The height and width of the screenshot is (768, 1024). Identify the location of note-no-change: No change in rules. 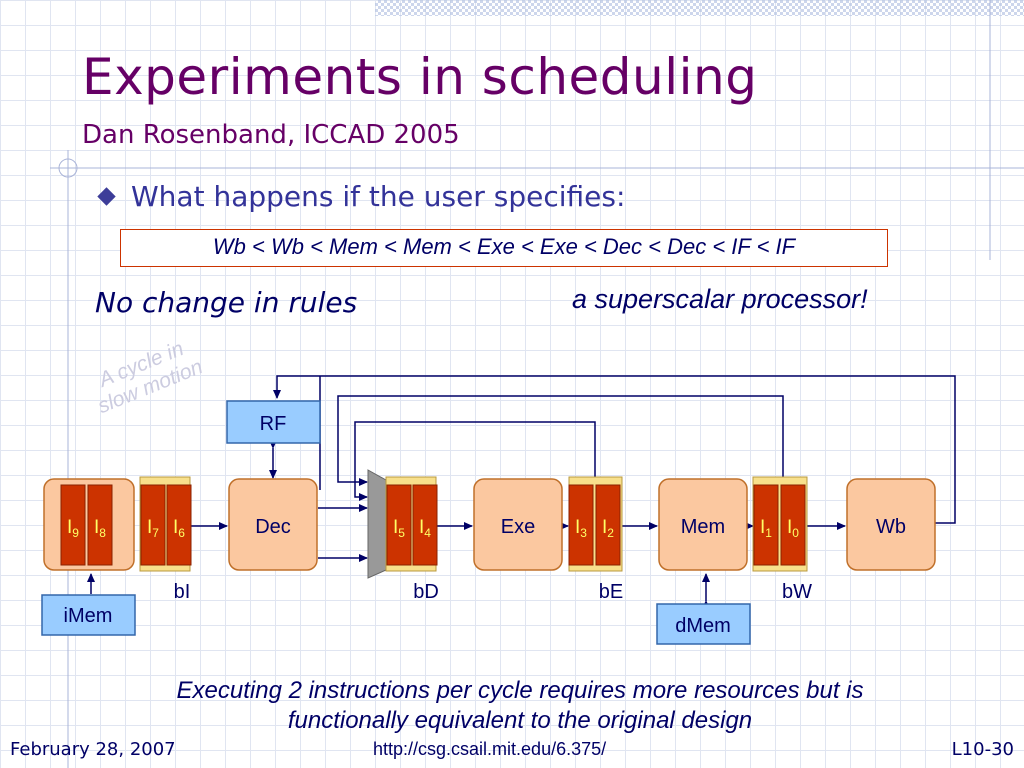
(226, 302).